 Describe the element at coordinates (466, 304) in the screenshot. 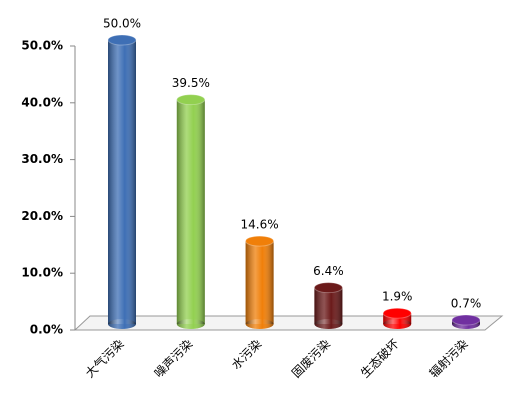

I see `value-label: 0.7%` at that location.